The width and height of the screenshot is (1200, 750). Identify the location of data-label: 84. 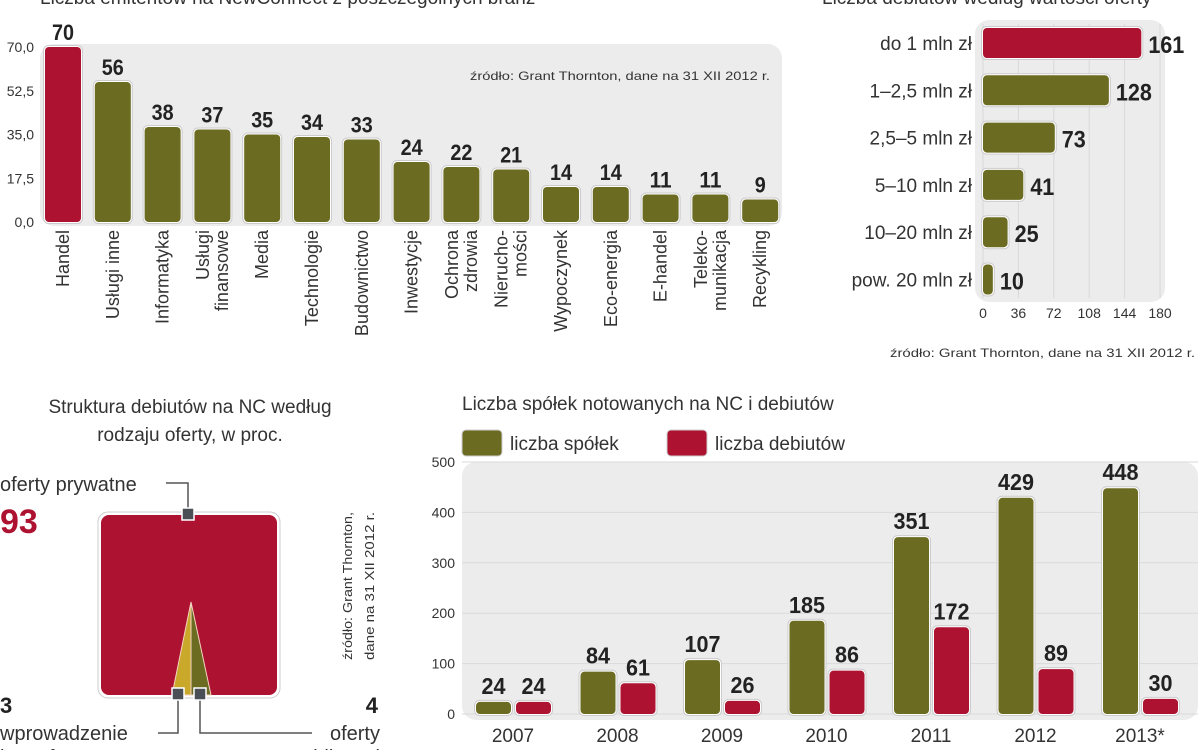
(598, 656).